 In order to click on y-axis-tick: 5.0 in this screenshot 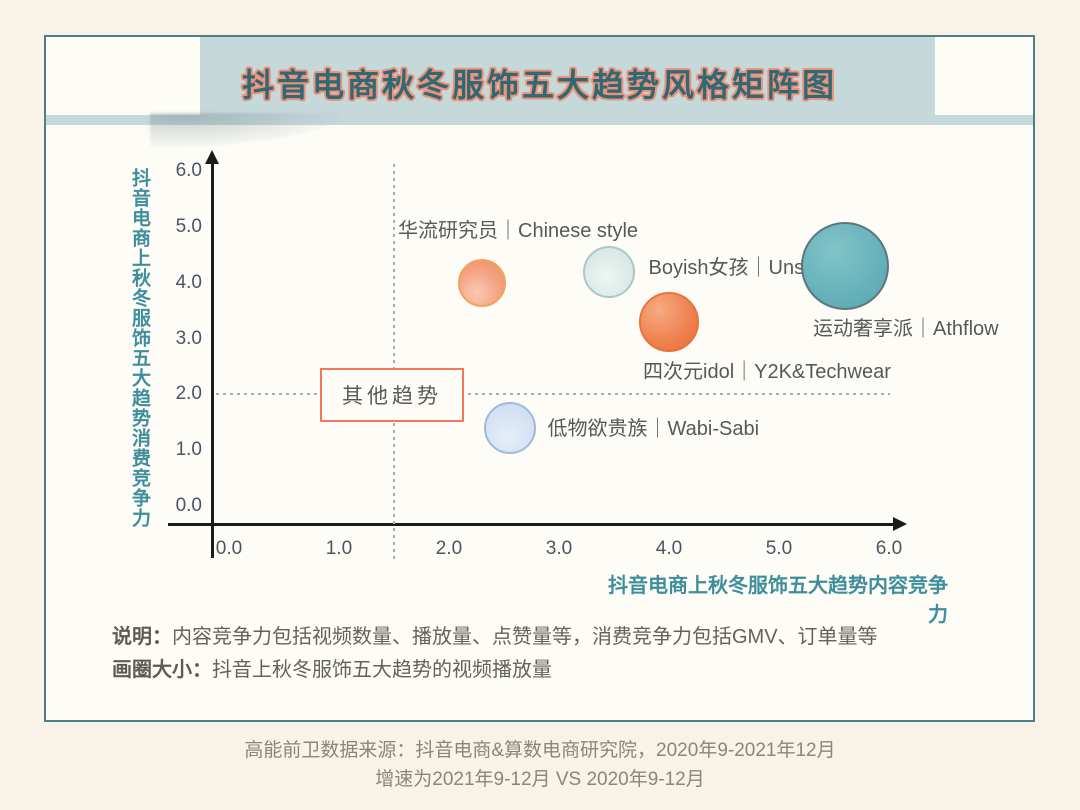, I will do `click(188, 226)`.